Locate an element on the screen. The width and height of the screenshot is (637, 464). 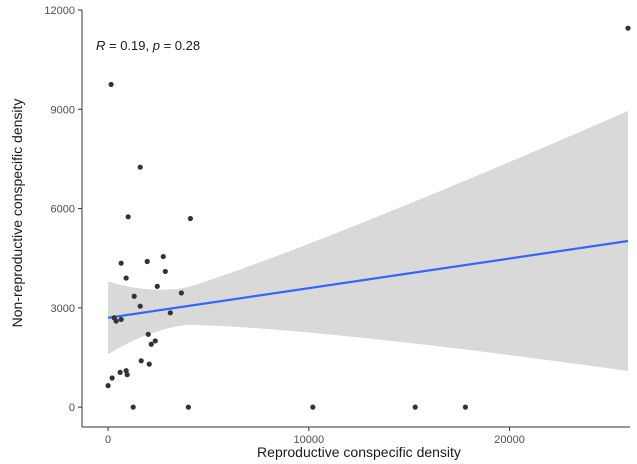
p-value: = 0.28 is located at coordinates (180, 45).